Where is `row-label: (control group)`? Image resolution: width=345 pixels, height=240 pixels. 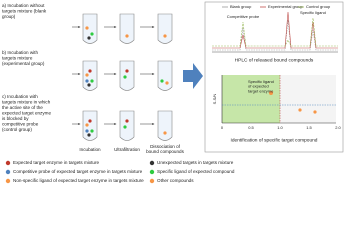 row-label: (control group) is located at coordinates (17, 129).